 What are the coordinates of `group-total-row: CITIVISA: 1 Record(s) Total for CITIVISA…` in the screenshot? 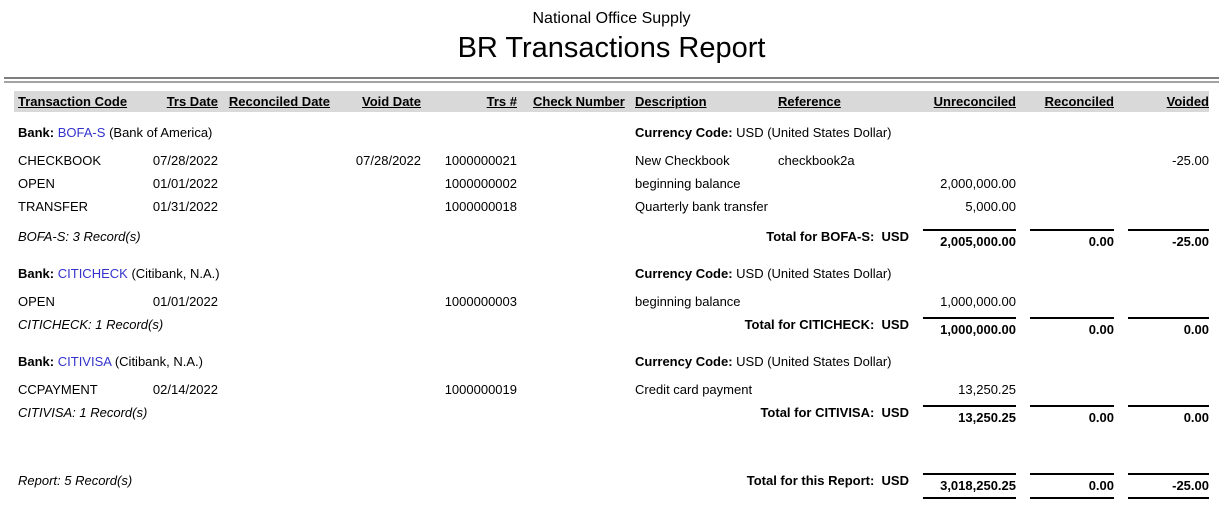 It's located at (611, 415).